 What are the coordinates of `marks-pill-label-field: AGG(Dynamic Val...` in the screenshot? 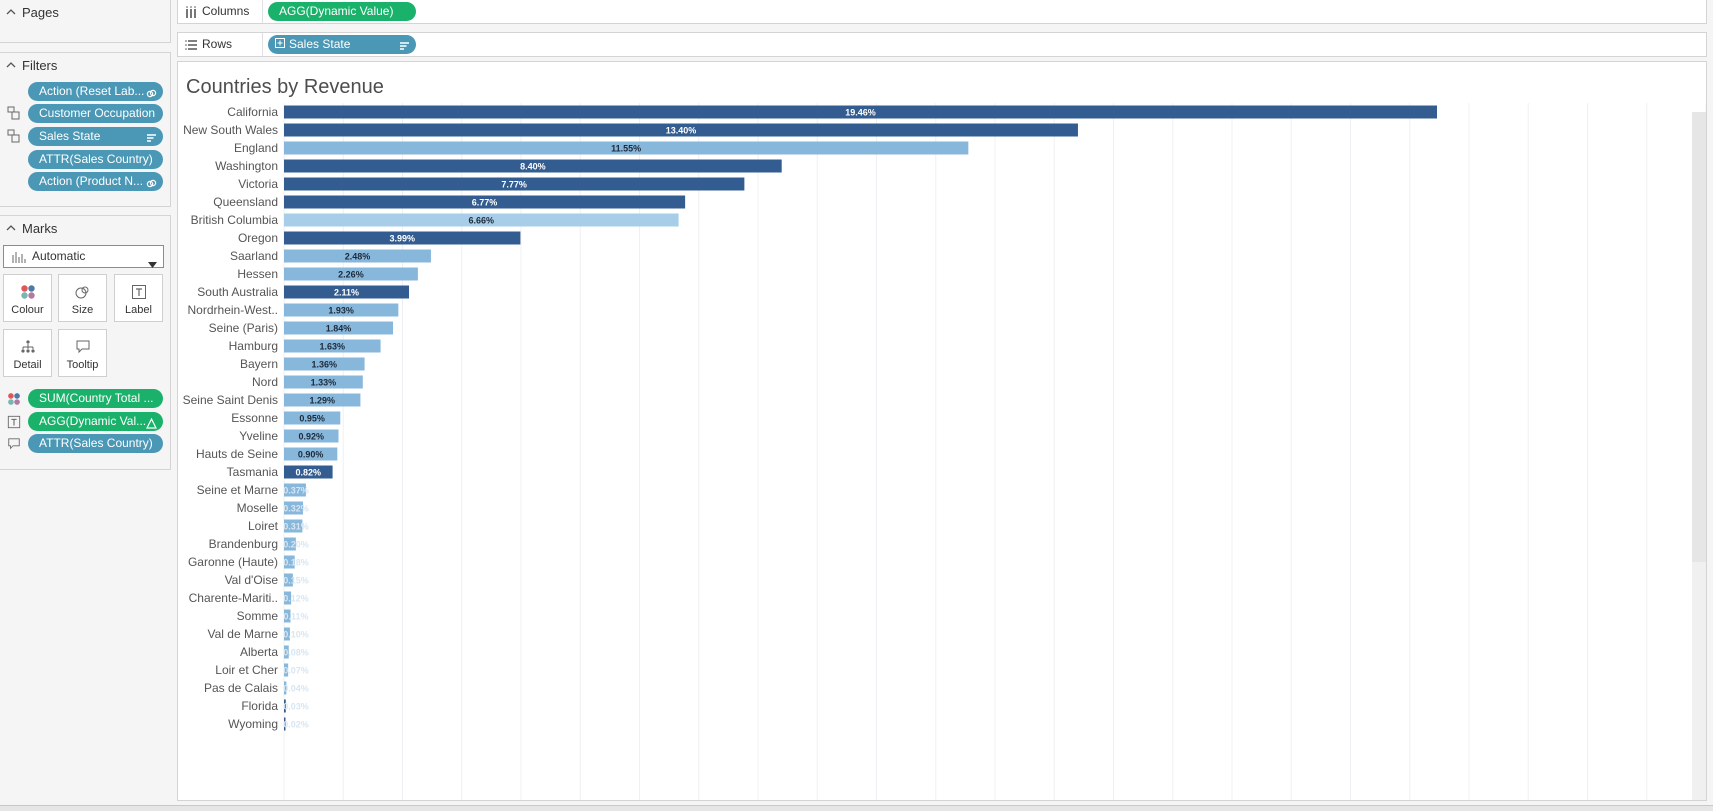 It's located at (95, 421).